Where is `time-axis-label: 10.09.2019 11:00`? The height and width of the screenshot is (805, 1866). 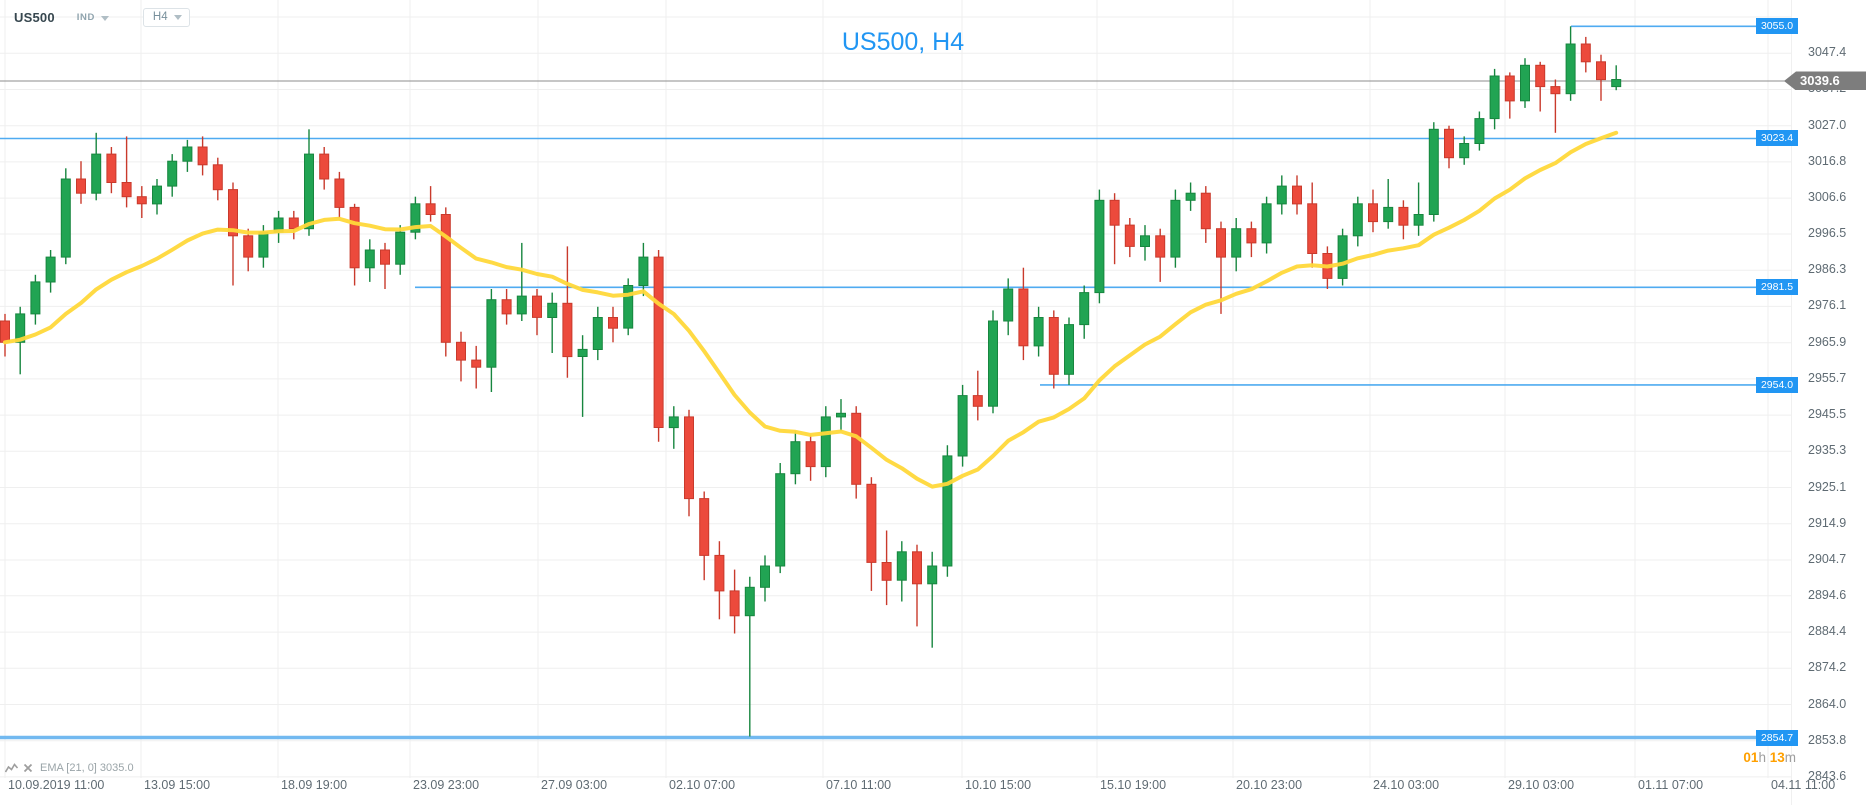 time-axis-label: 10.09.2019 11:00 is located at coordinates (56, 785).